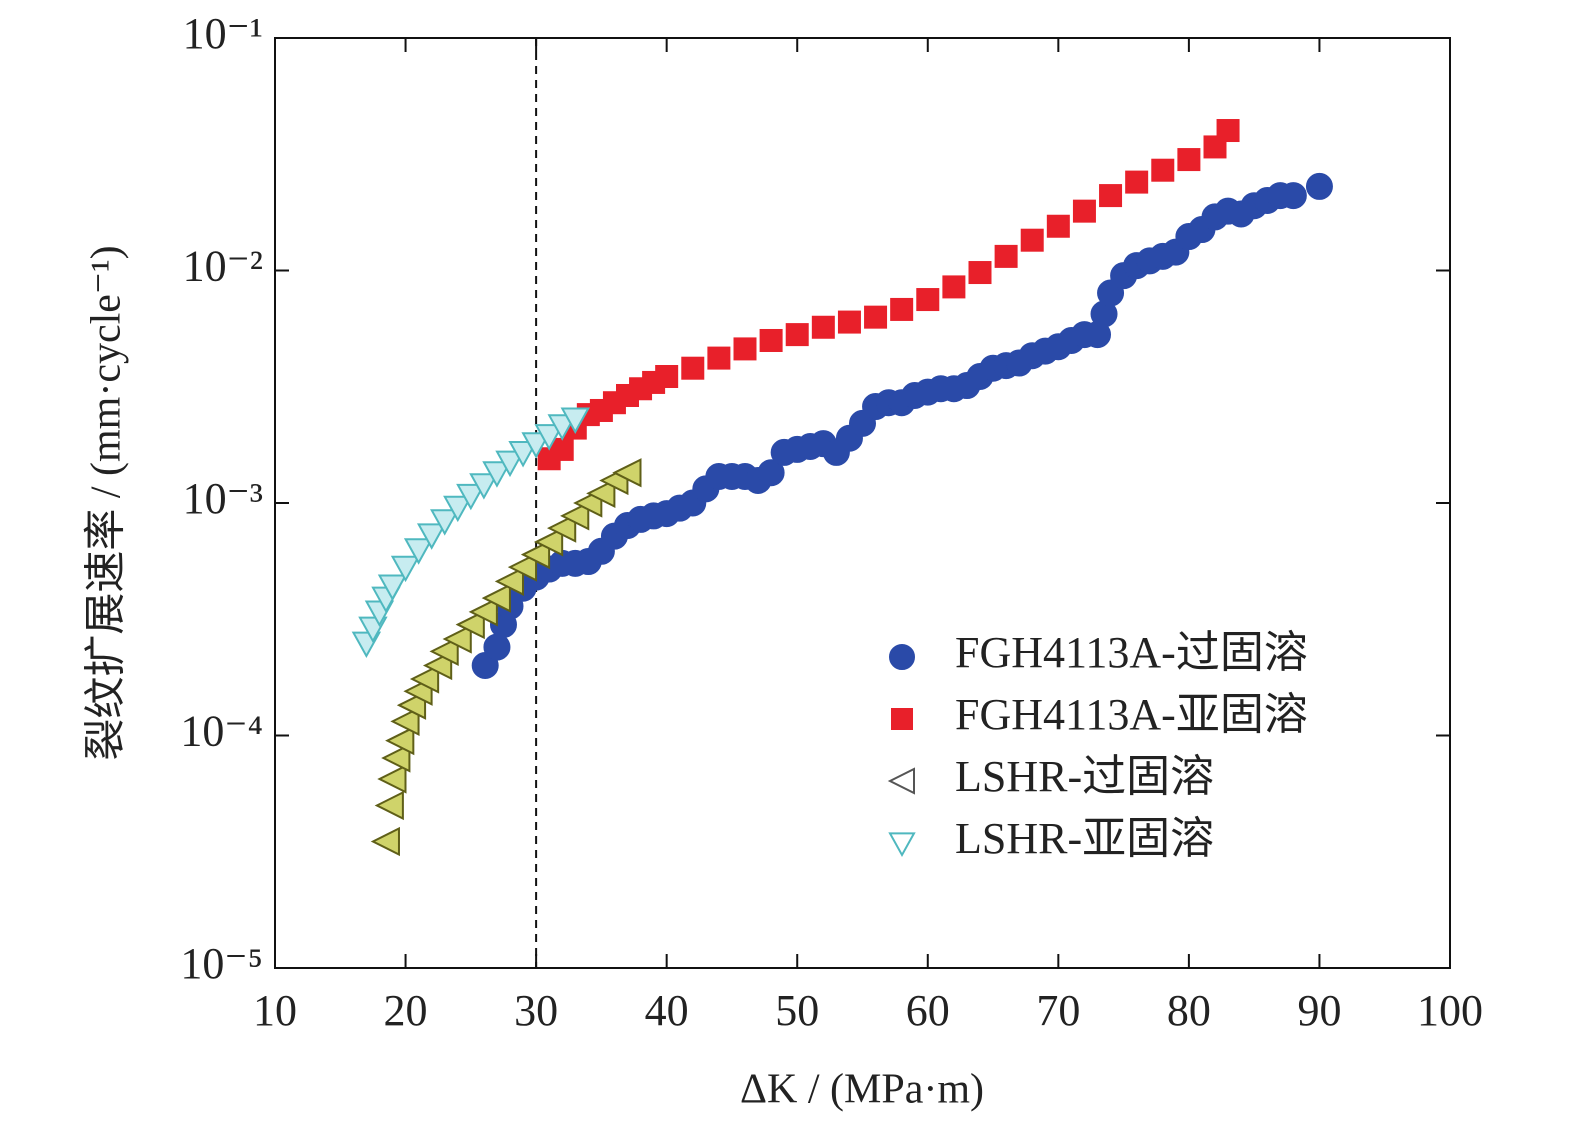  Describe the element at coordinates (1058, 1010) in the screenshot. I see `x-tick-label: 70` at that location.